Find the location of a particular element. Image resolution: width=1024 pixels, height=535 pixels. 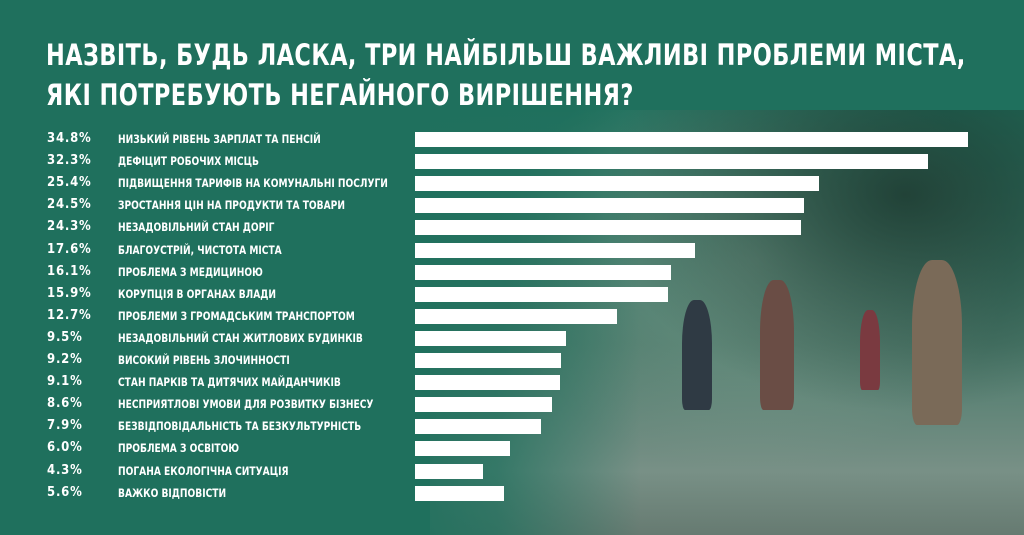

category-label: ПРОБЛЕМА З ОСВІТОЮ is located at coordinates (179, 448).